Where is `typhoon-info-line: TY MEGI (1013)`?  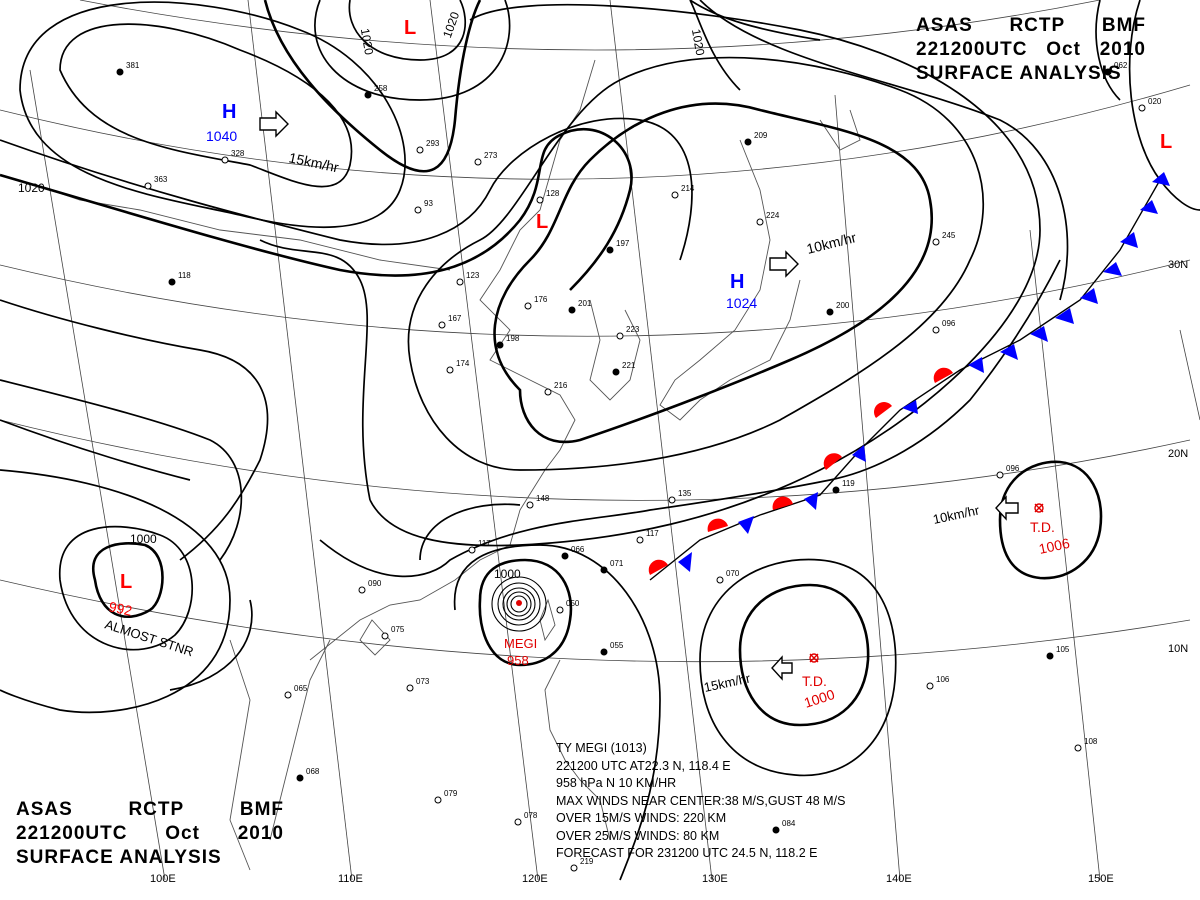
typhoon-info-line: TY MEGI (1013) is located at coordinates (601, 748).